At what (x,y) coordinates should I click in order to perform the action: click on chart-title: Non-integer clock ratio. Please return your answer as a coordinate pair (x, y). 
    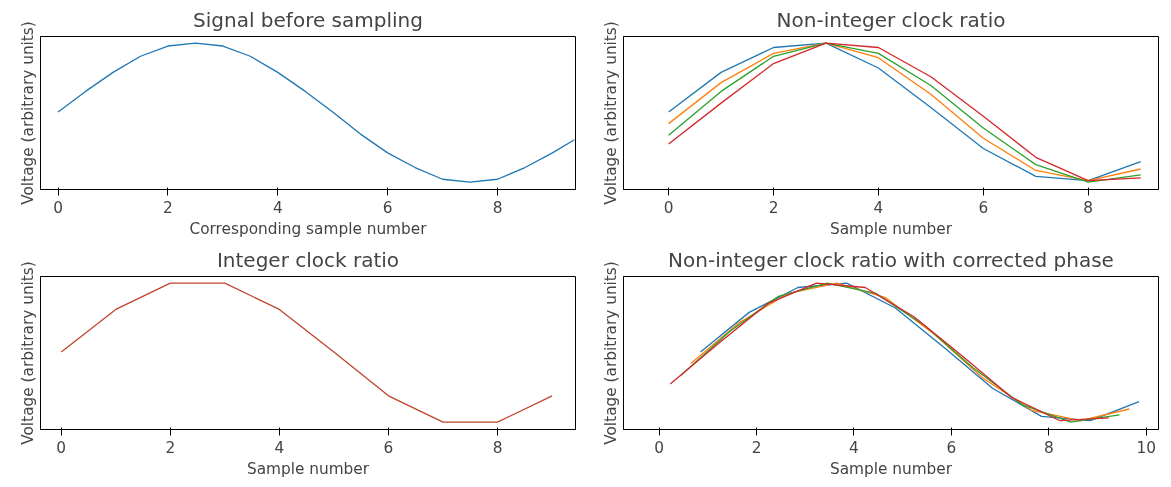
    Looking at the image, I should click on (891, 19).